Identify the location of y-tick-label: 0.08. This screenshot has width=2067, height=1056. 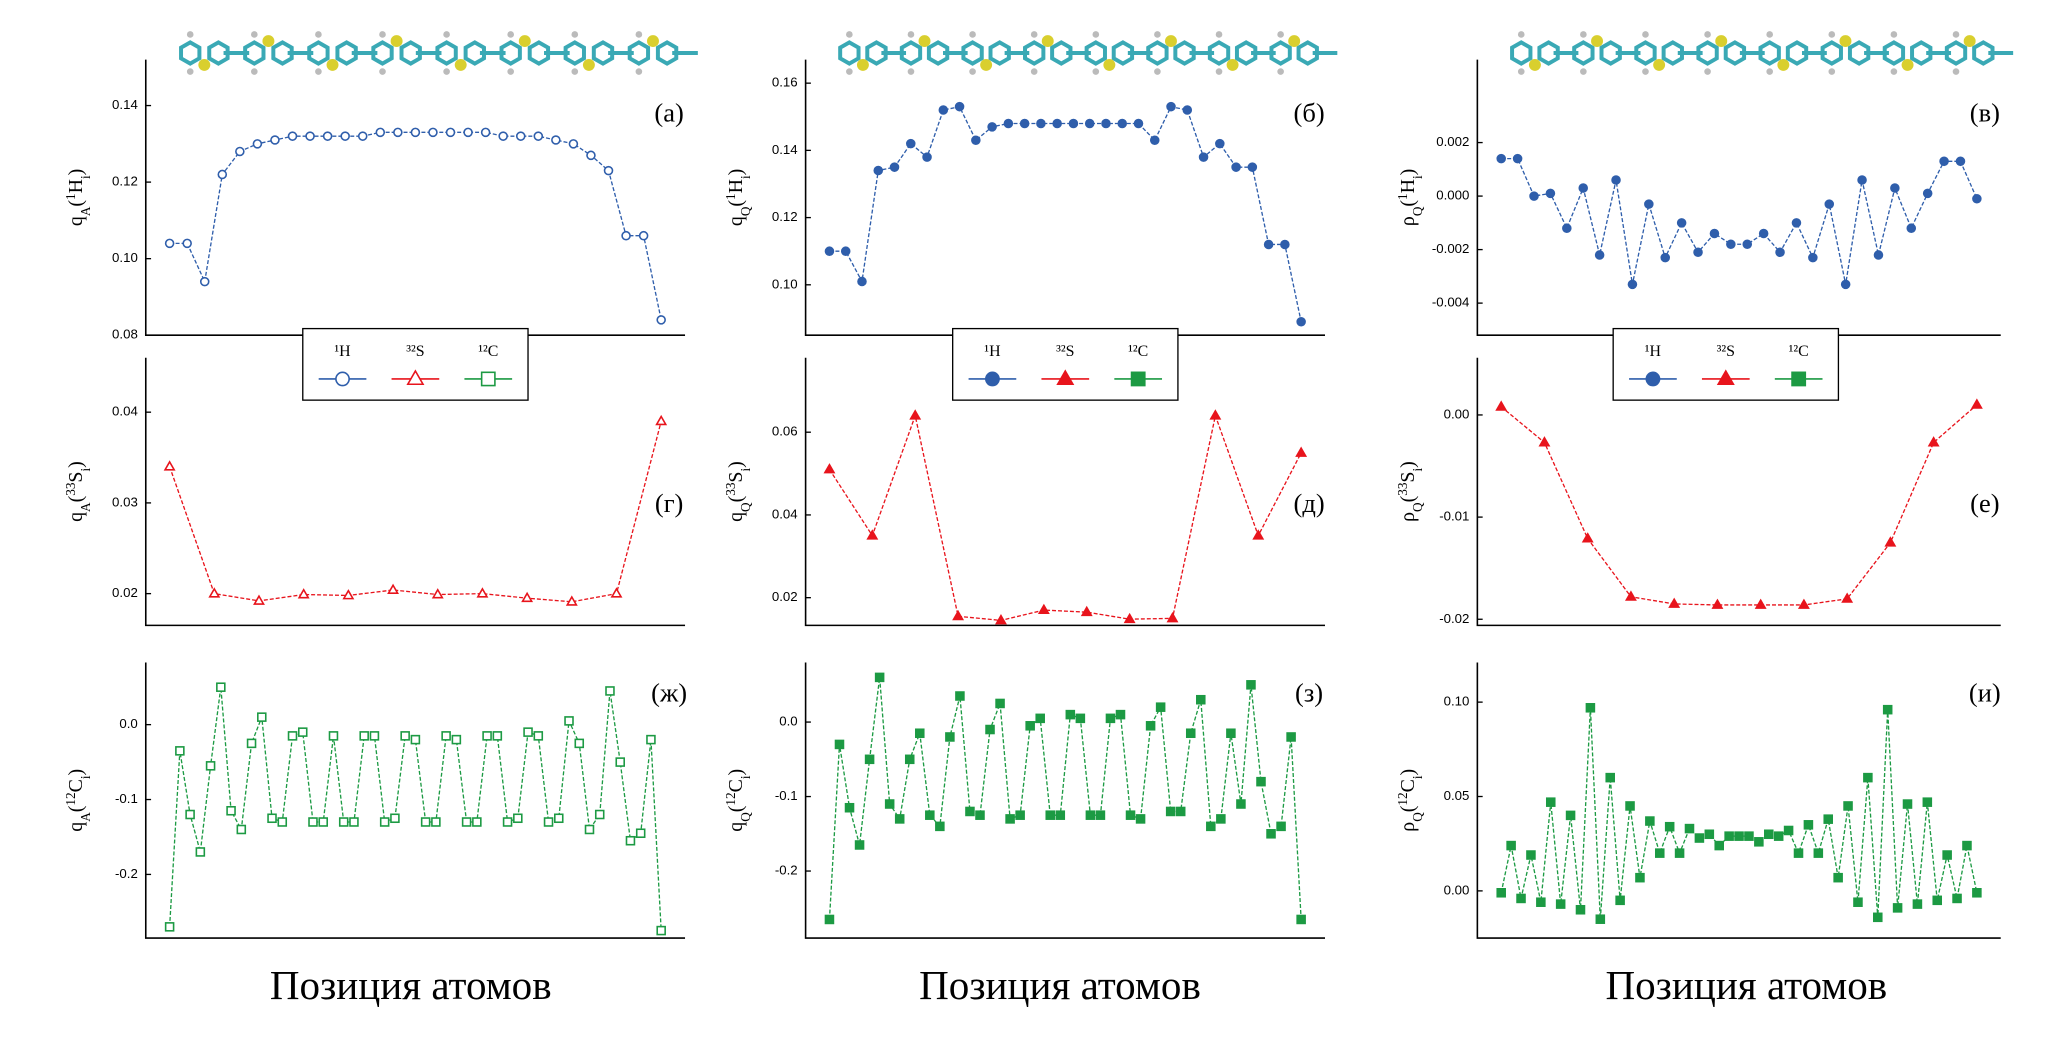
(125, 334).